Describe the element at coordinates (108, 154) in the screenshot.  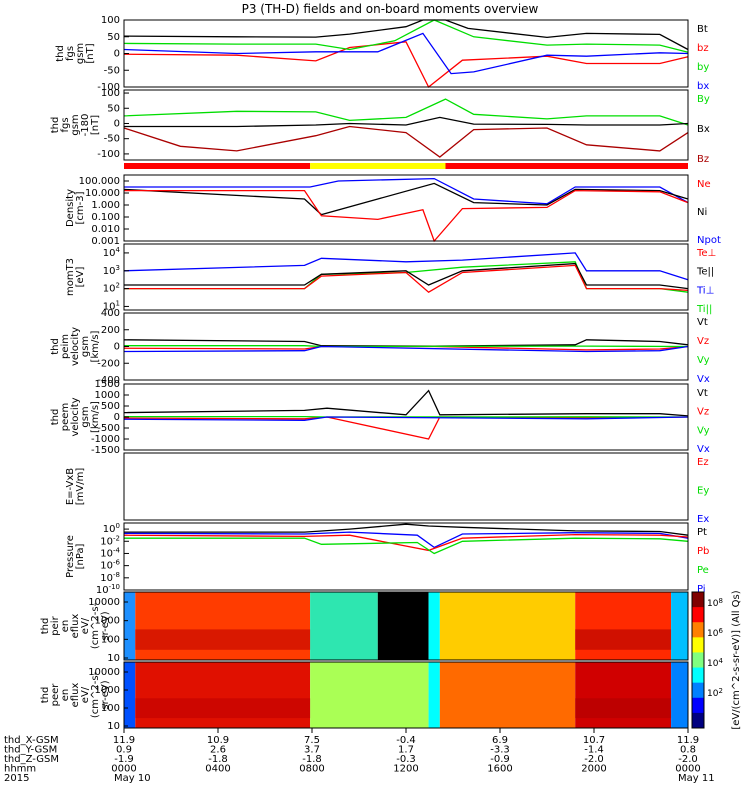
I see `y-tick-label: -100` at that location.